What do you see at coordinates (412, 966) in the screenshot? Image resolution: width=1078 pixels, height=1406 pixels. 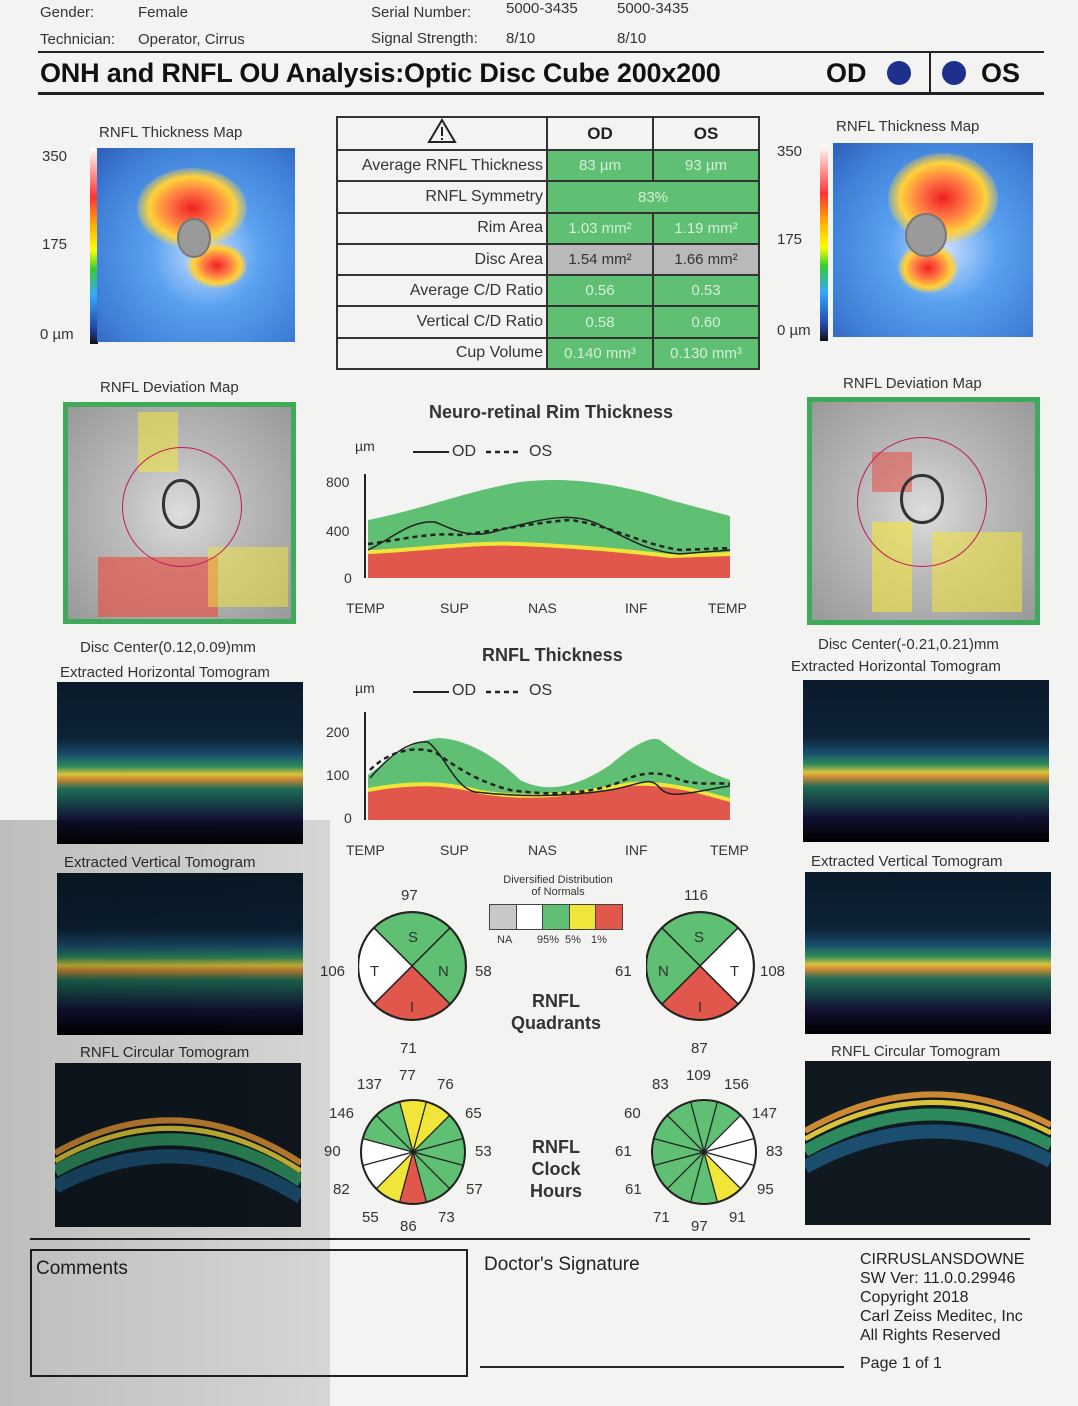 I see `od-quadrant-chart: S N I T` at bounding box center [412, 966].